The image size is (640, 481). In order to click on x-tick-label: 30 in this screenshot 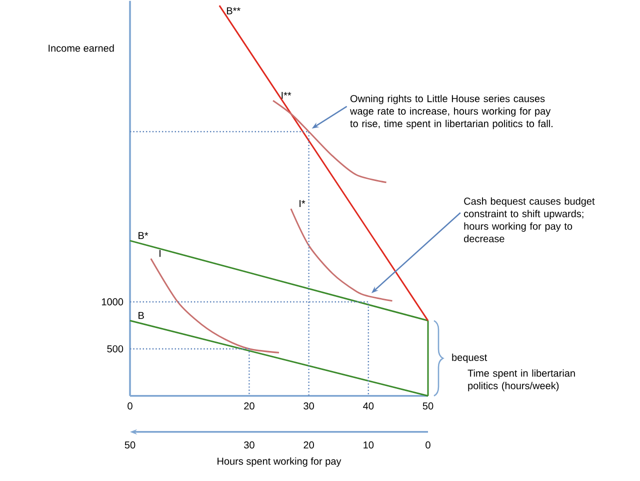, I will do `click(309, 406)`.